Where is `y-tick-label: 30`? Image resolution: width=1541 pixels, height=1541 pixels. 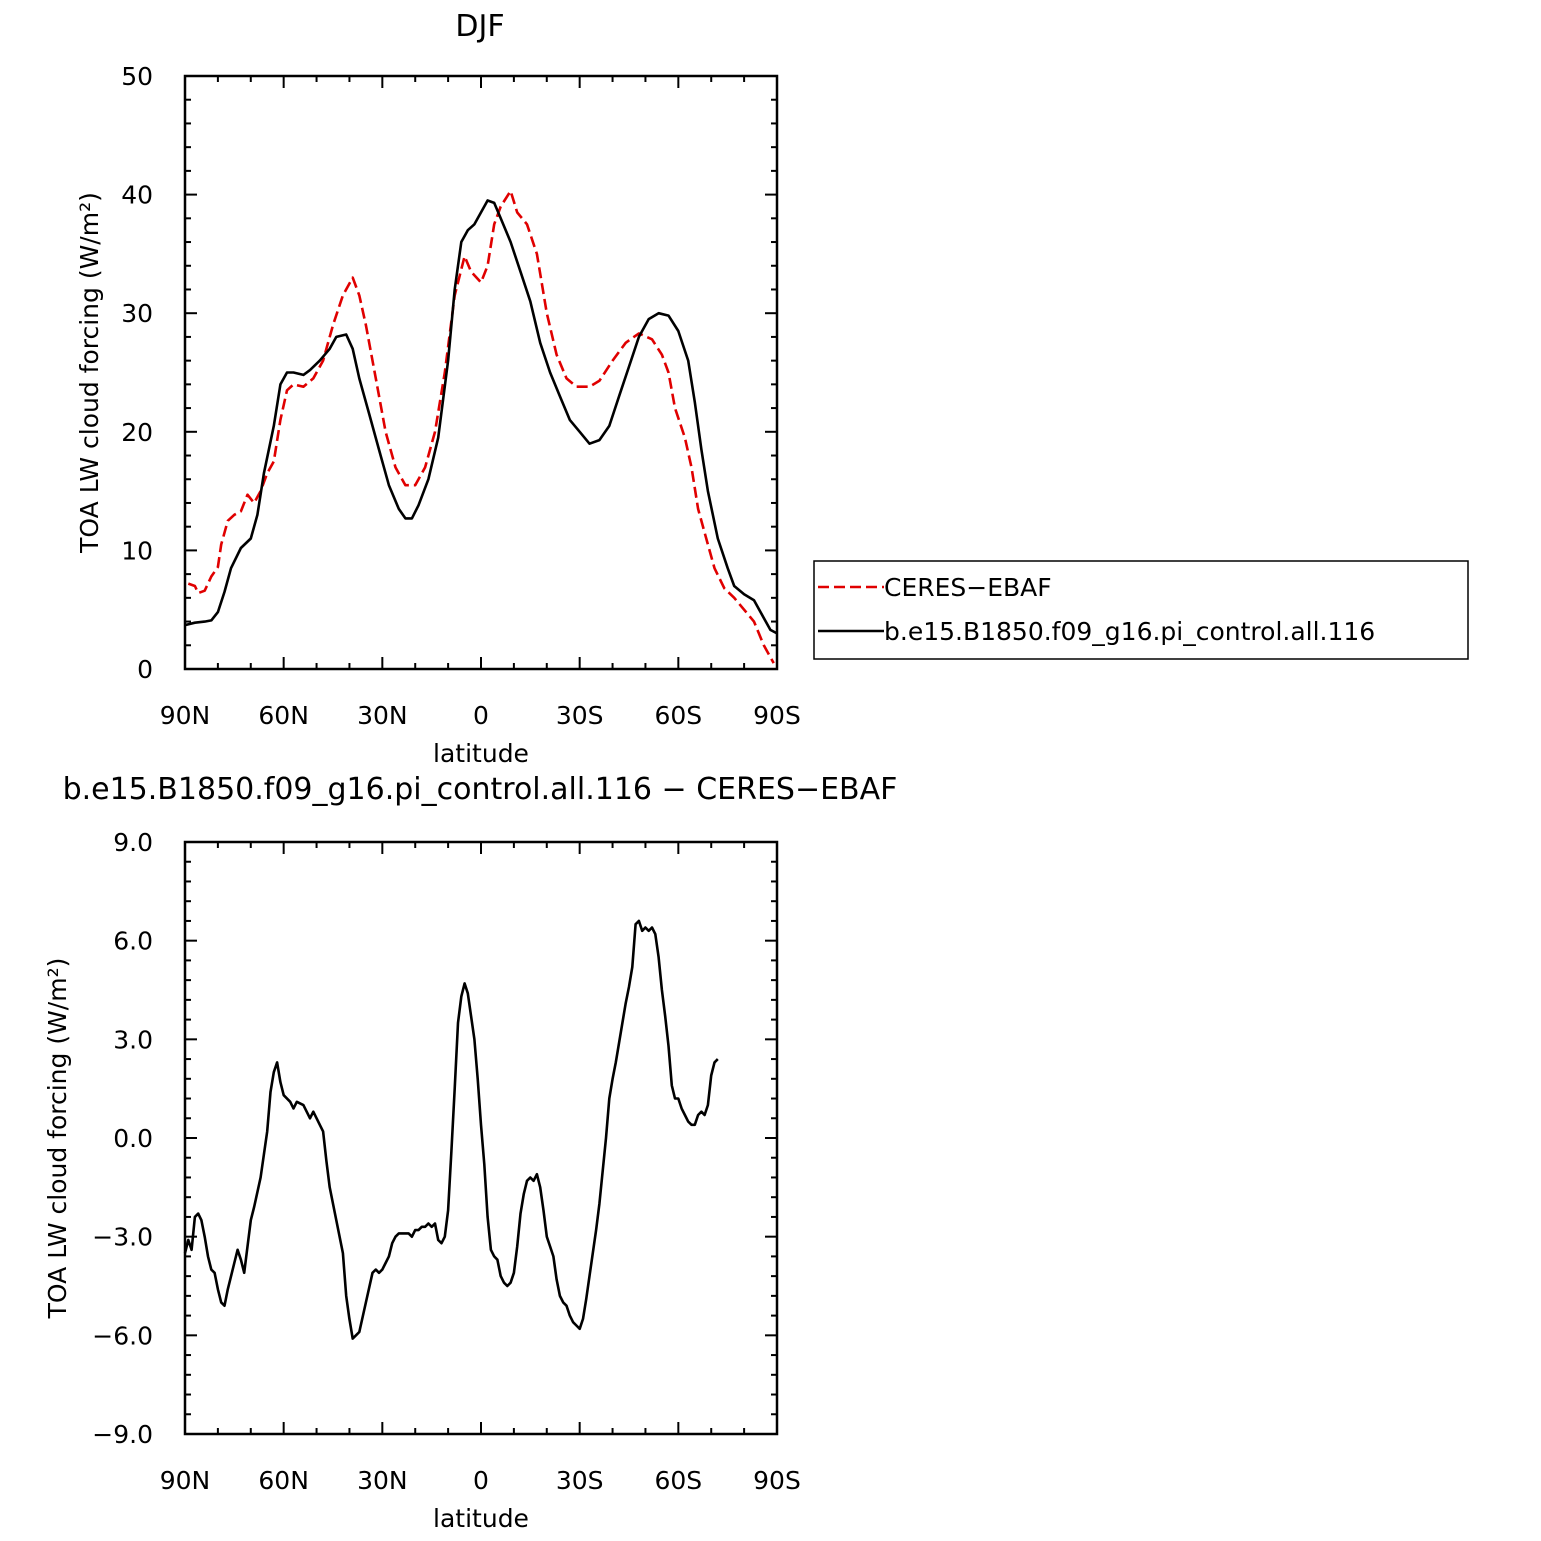 y-tick-label: 30 is located at coordinates (137, 313).